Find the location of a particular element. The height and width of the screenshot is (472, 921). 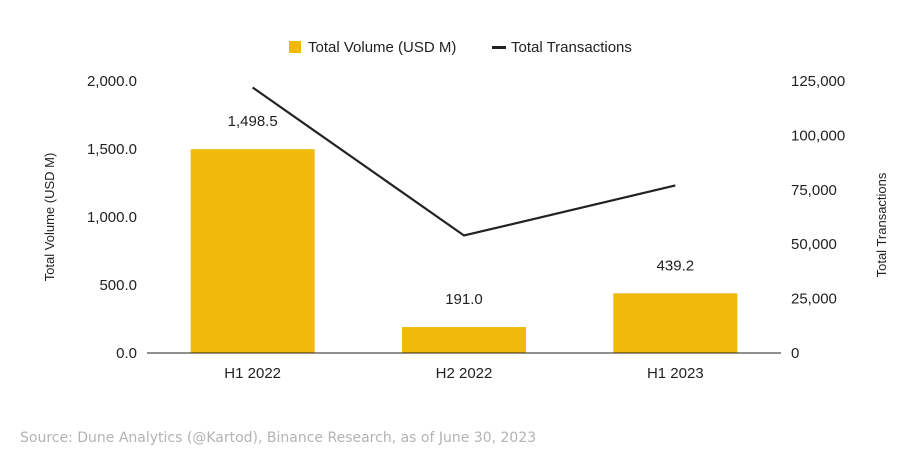

y-tick-label: 1,000.0 is located at coordinates (112, 217).